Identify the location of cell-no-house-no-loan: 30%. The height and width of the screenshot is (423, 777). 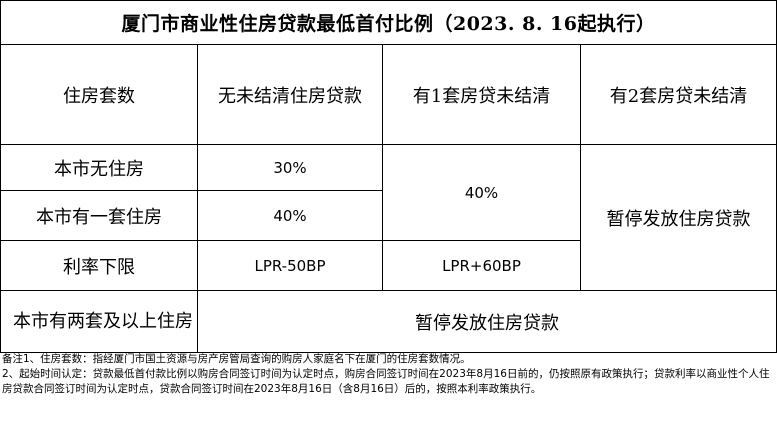
(290, 167).